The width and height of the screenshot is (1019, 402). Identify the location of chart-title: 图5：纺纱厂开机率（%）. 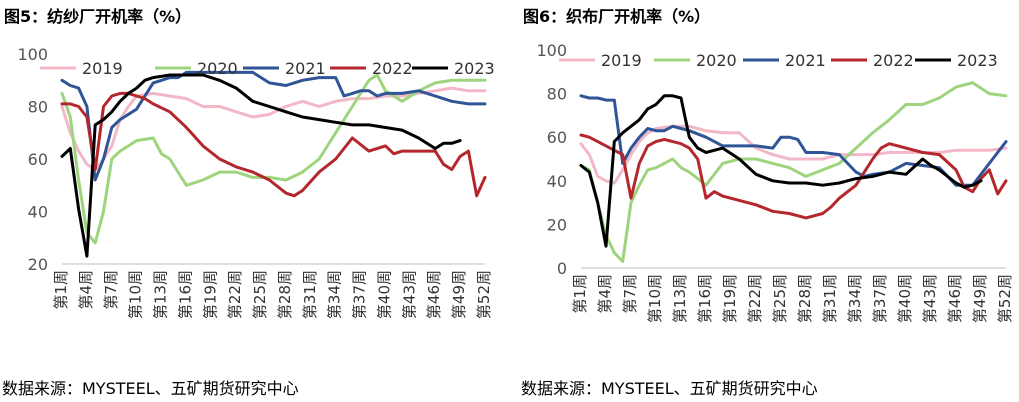
(98, 16).